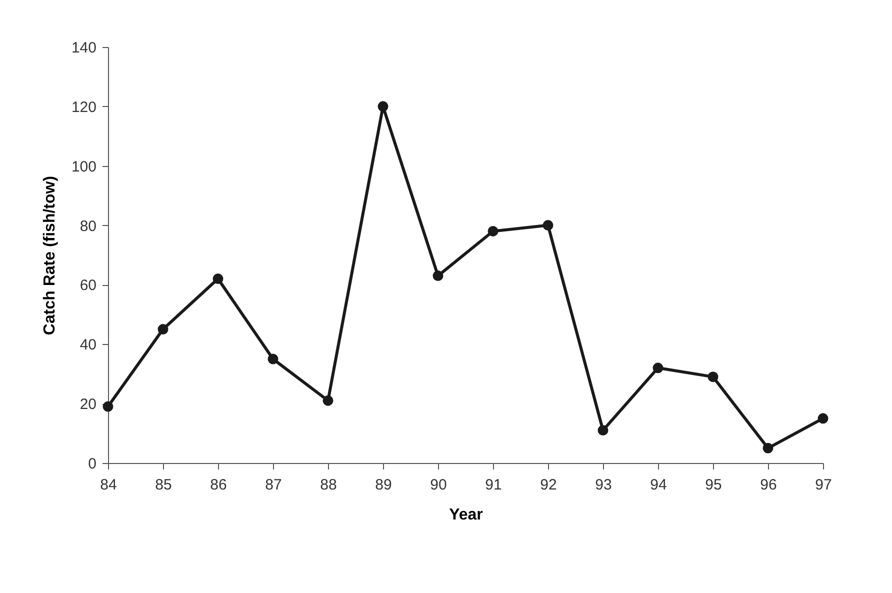 This screenshot has height=593, width=892. I want to click on x-axis-title: Year, so click(466, 515).